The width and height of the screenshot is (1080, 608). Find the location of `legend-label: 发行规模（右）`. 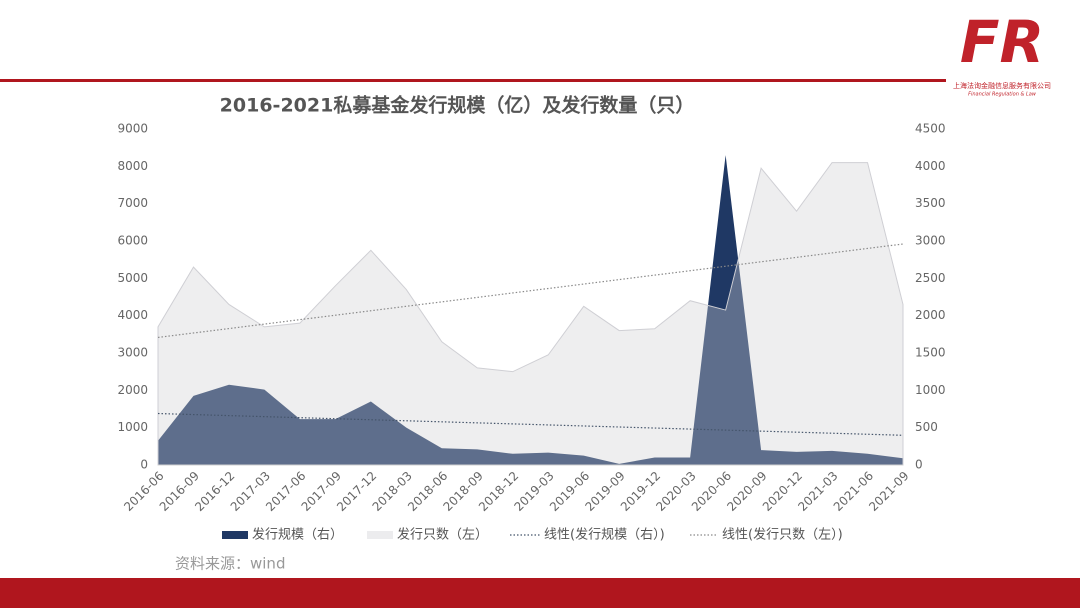

legend-label: 发行规模（右） is located at coordinates (297, 535).